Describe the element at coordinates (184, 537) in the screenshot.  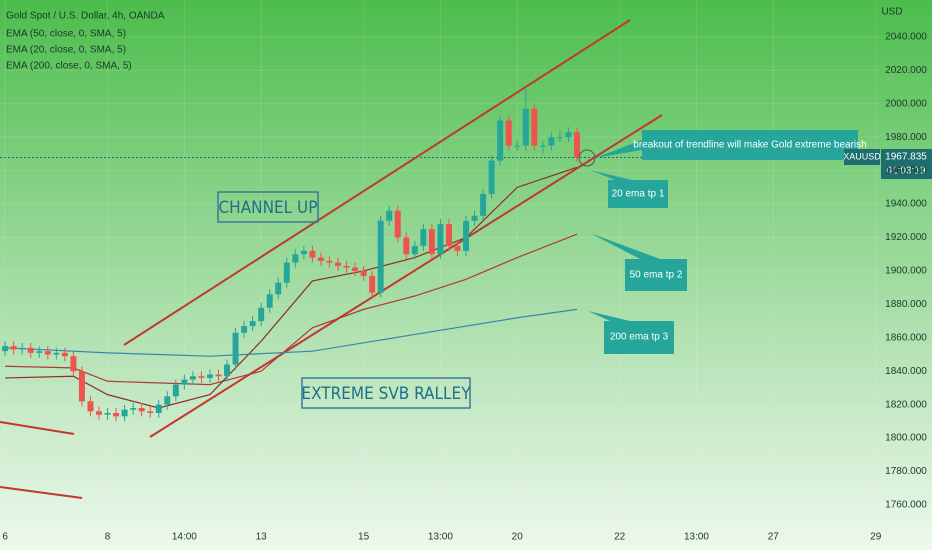
I see `x-tick-label: 14:00` at that location.